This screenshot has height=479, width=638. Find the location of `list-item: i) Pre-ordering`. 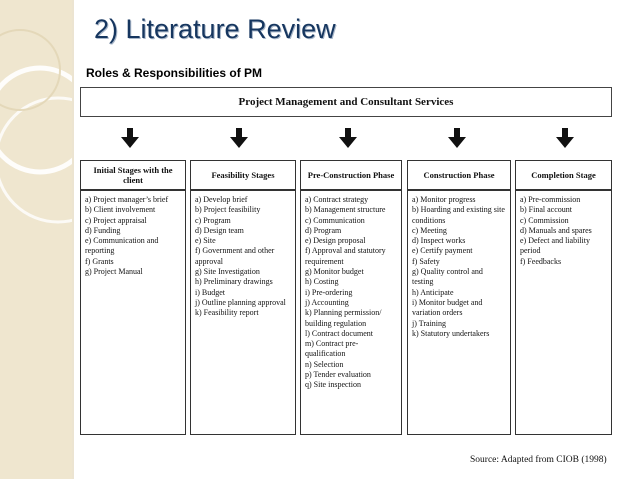

list-item: i) Pre-ordering is located at coordinates (329, 292).